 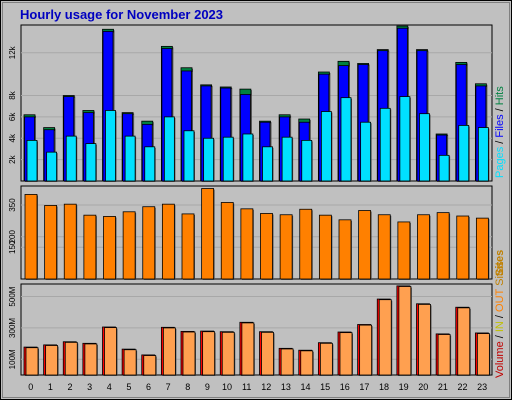 What do you see at coordinates (187, 387) in the screenshot?
I see `x-tick-label-hour: 8` at bounding box center [187, 387].